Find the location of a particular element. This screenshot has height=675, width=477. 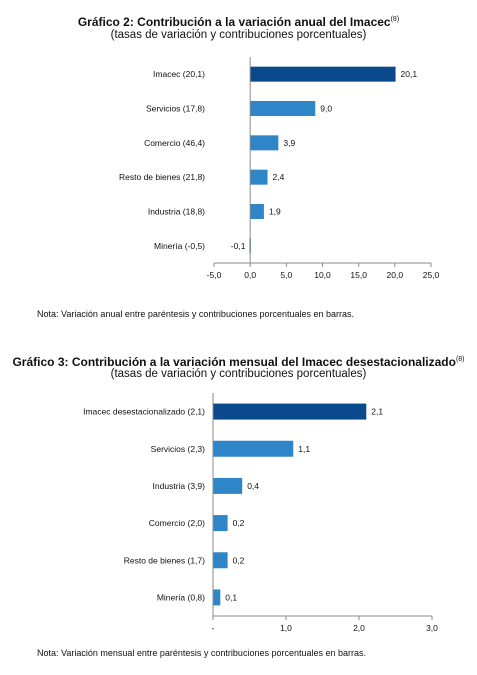

chart1-x-tick-label-3: 10,0 is located at coordinates (322, 275).